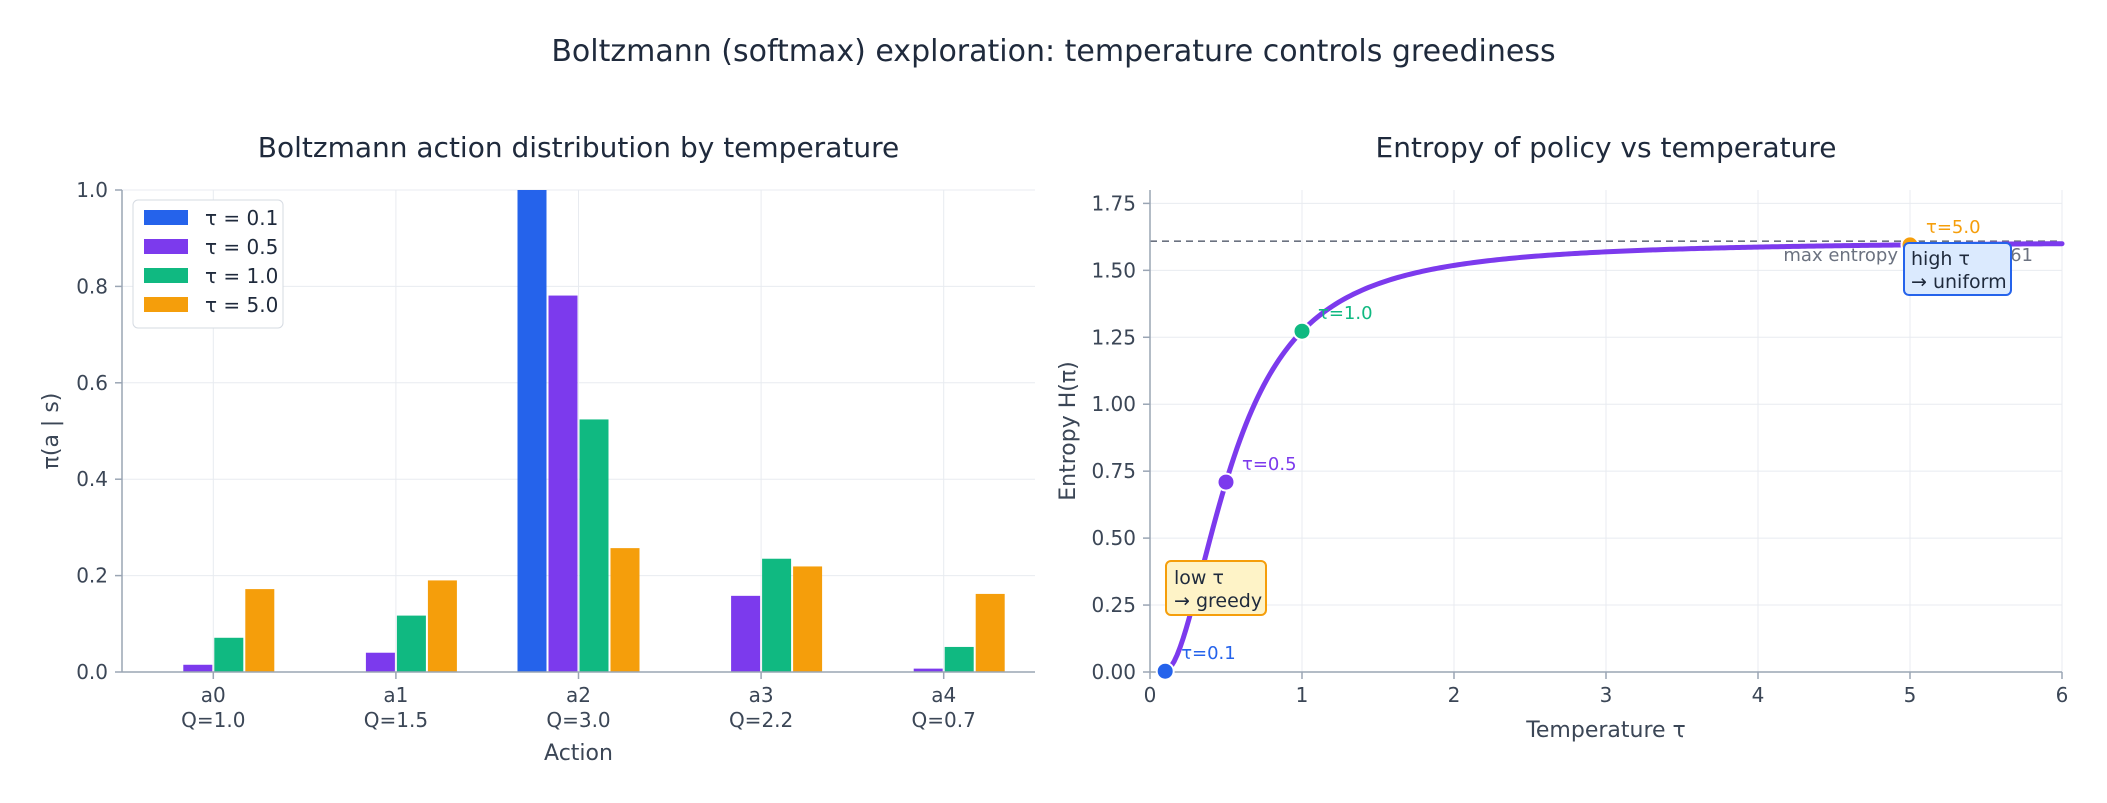  Describe the element at coordinates (1208, 653) in the screenshot. I see `point-label: τ=0.1` at that location.